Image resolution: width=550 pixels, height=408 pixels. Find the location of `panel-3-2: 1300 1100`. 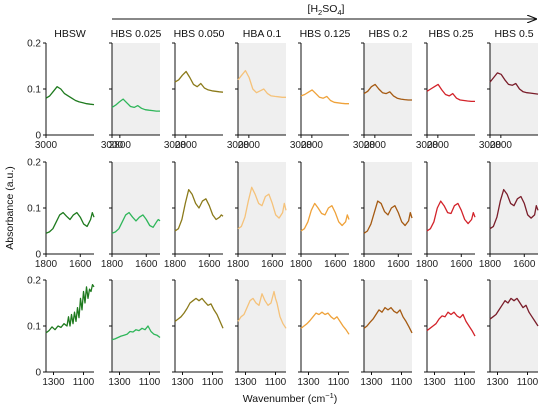

panel-3-2: 1300 1100 is located at coordinates (134, 333).